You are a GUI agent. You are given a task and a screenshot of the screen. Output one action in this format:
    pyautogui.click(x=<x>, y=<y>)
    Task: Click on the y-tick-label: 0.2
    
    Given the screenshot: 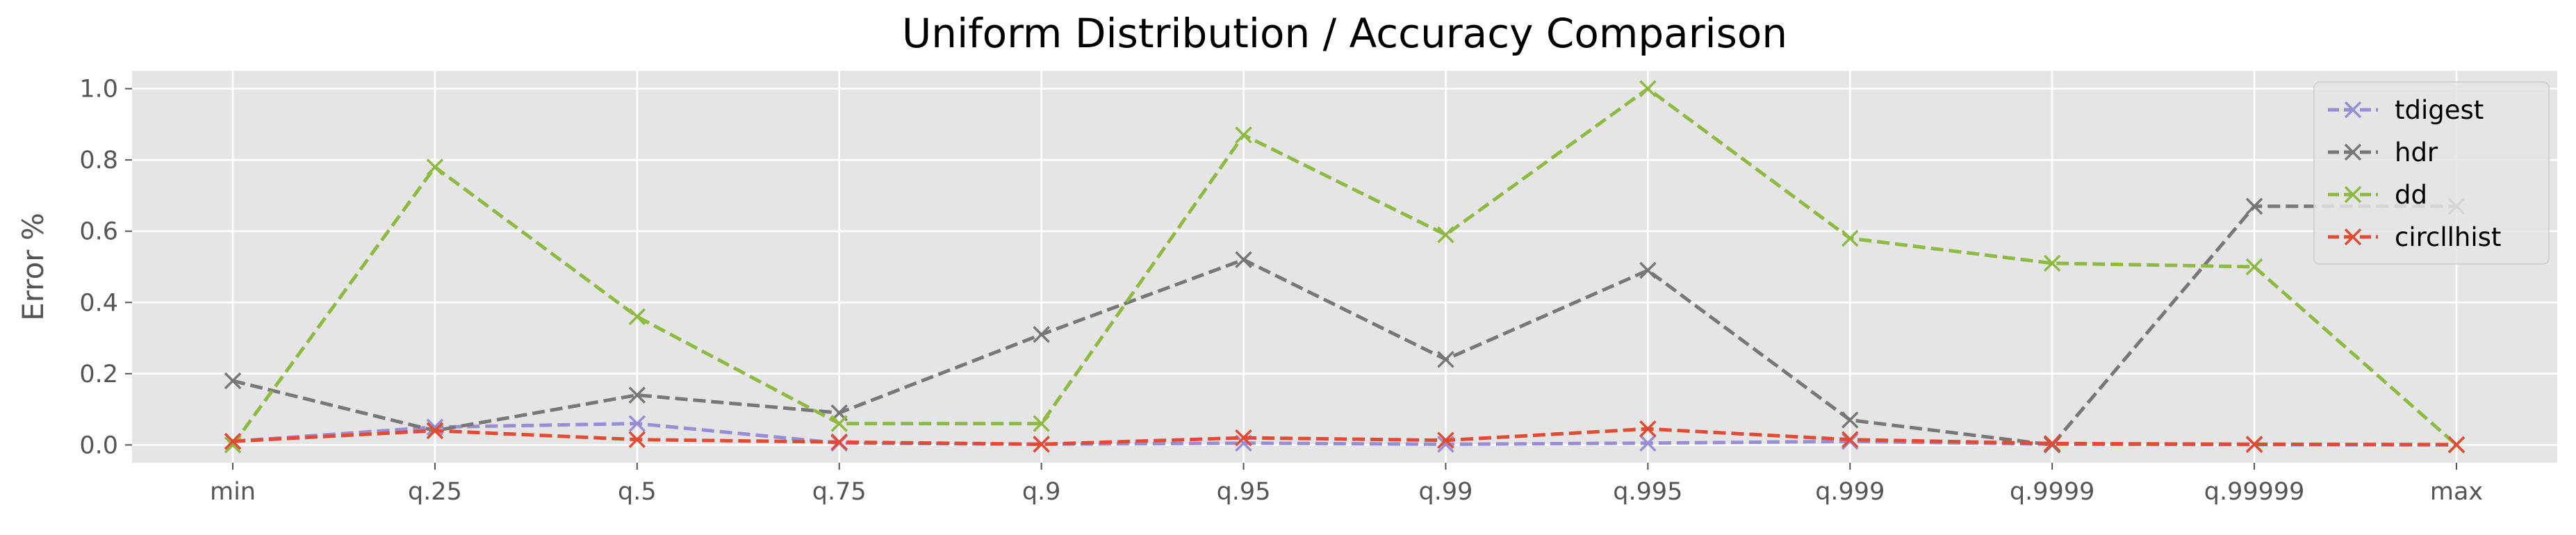 What is the action you would take?
    pyautogui.click(x=98, y=374)
    